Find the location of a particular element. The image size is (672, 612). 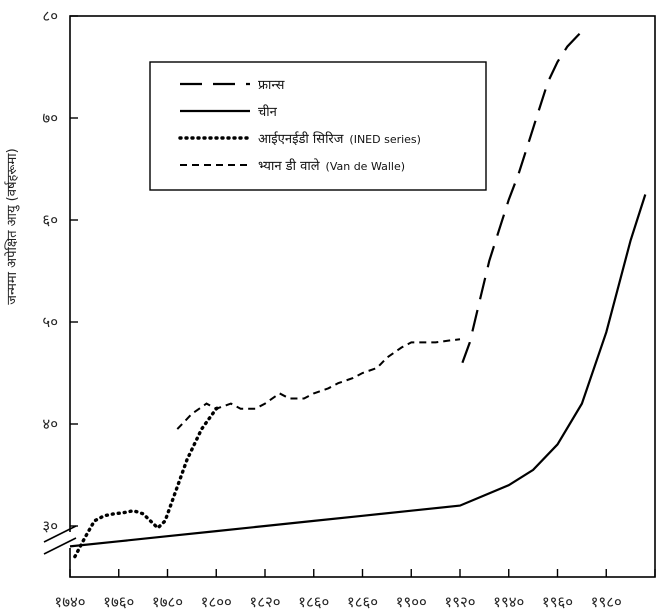

x-tick-label: १८२० is located at coordinates (264, 602).